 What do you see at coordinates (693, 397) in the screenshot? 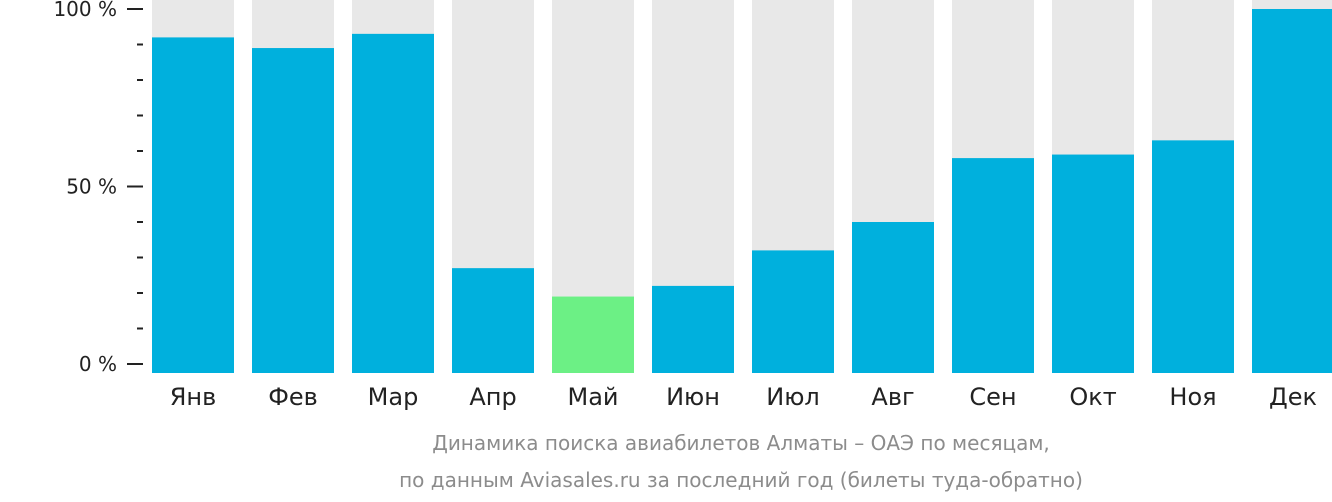
I see `x-tick-label: Июн` at bounding box center [693, 397].